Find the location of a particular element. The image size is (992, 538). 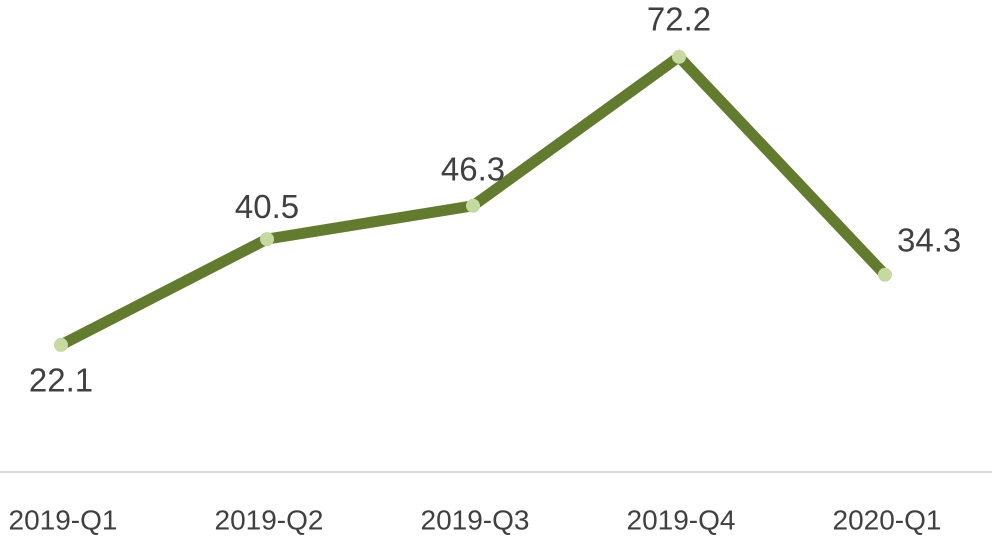

x-tick-label: 2019-Q1 is located at coordinates (63, 519).